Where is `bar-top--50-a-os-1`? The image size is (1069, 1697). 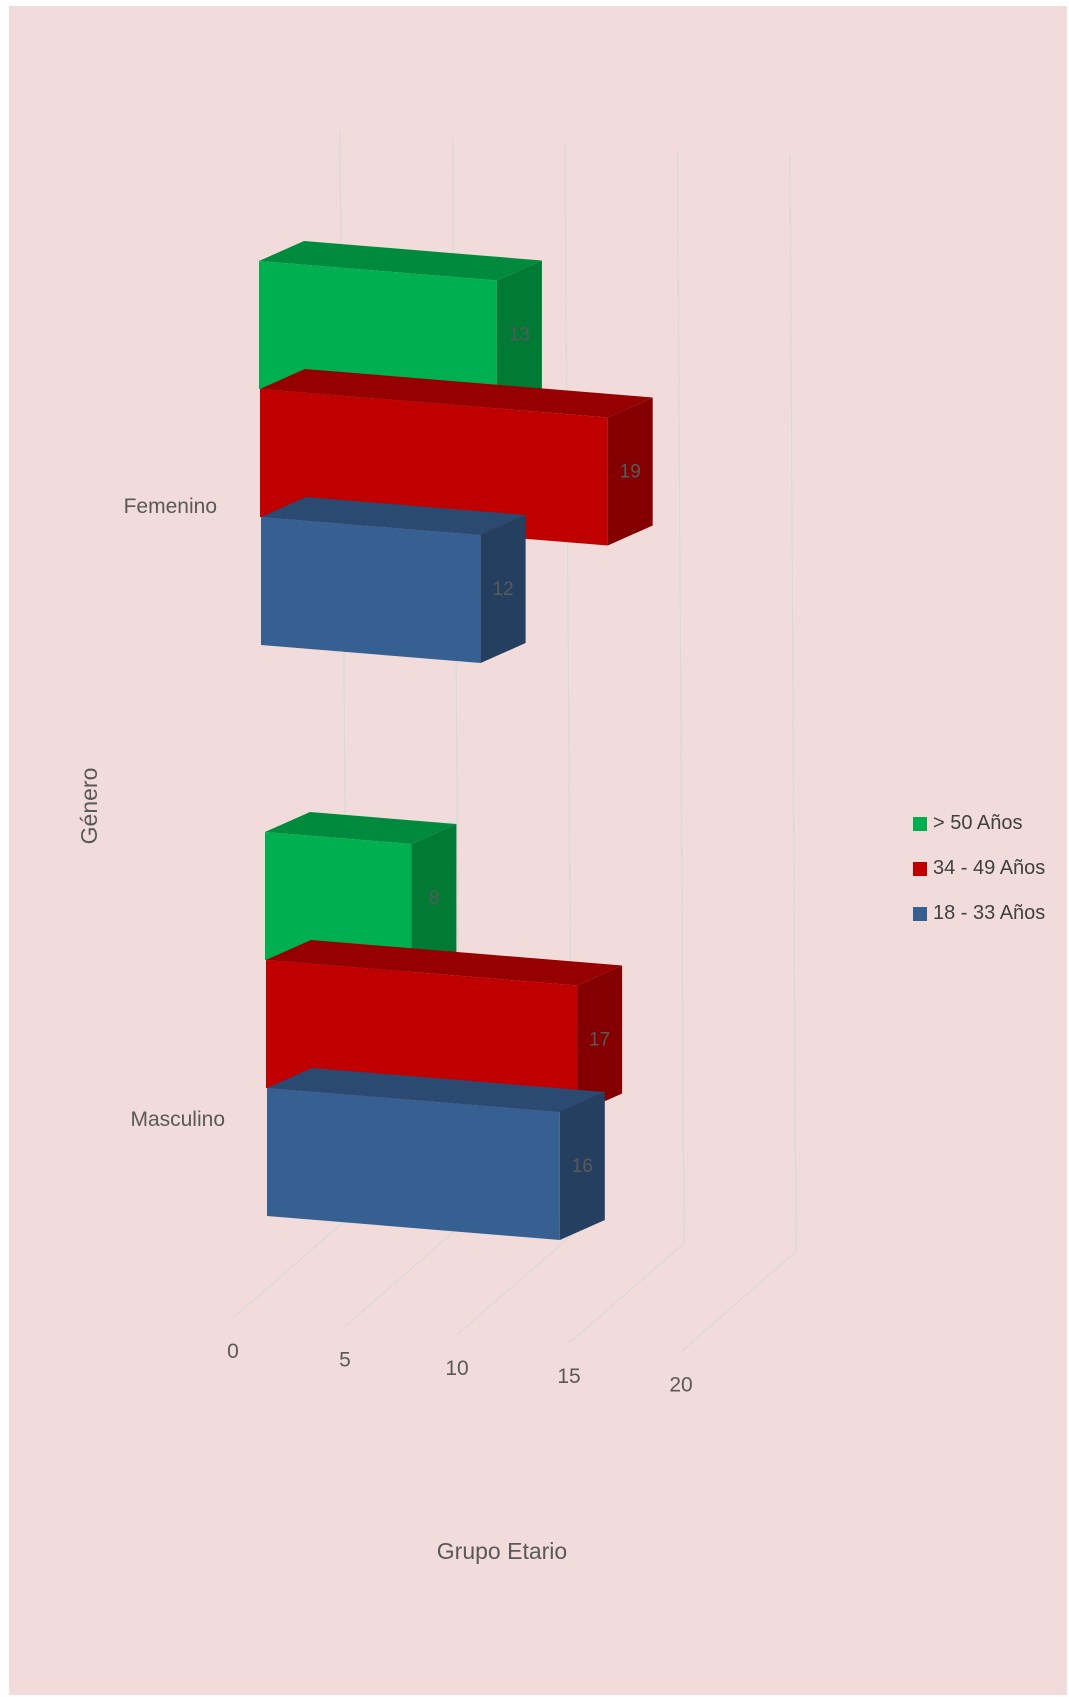 bar-top--50-a-os-1 is located at coordinates (361, 828).